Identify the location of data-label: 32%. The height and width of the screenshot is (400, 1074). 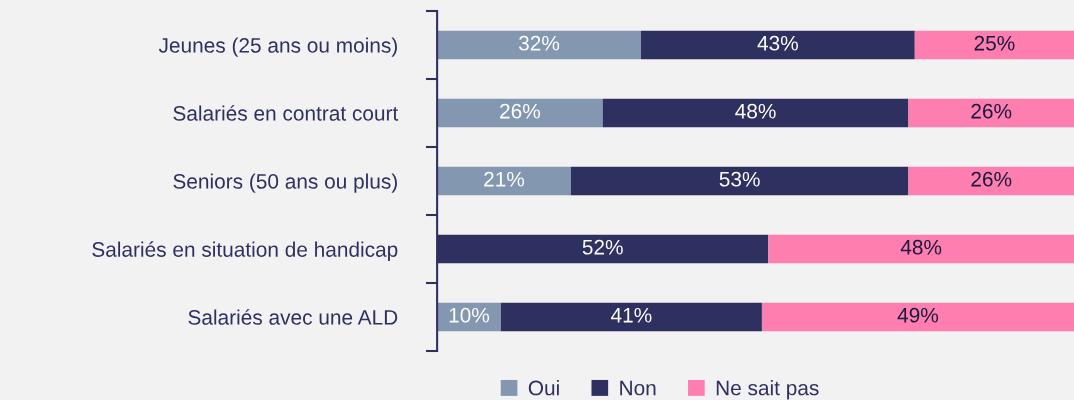
(539, 43).